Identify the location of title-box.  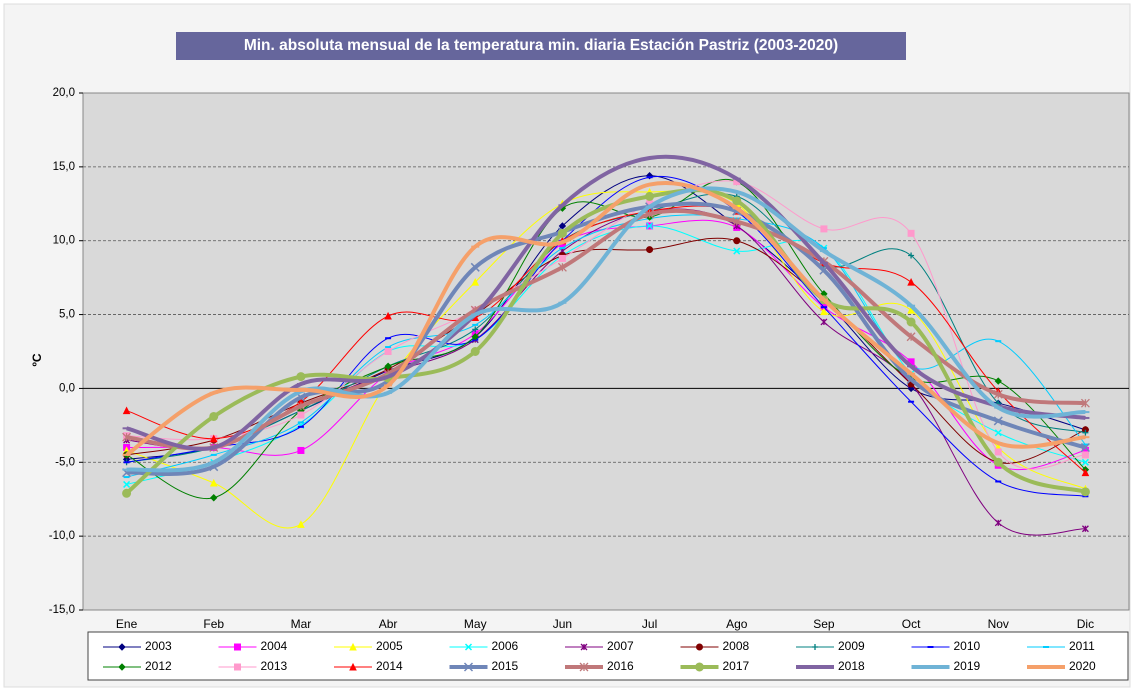
(541, 46).